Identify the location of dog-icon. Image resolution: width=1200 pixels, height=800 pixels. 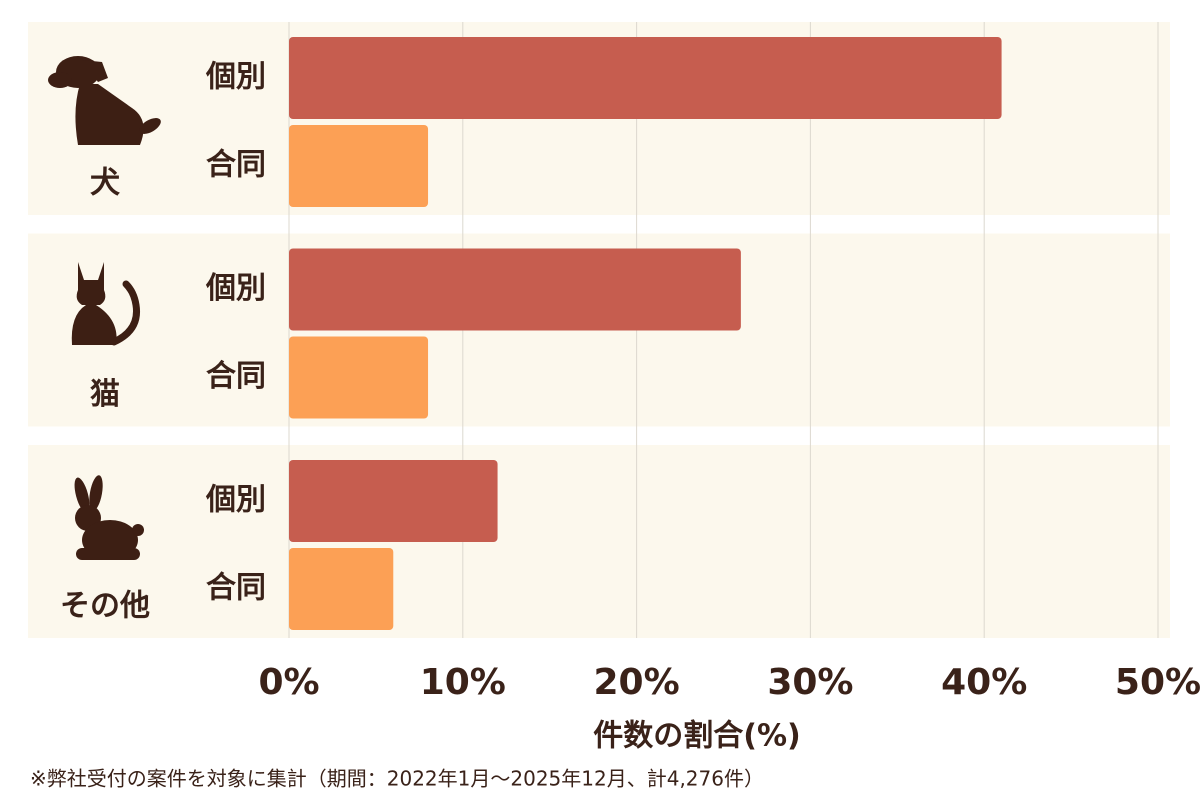
(104, 100).